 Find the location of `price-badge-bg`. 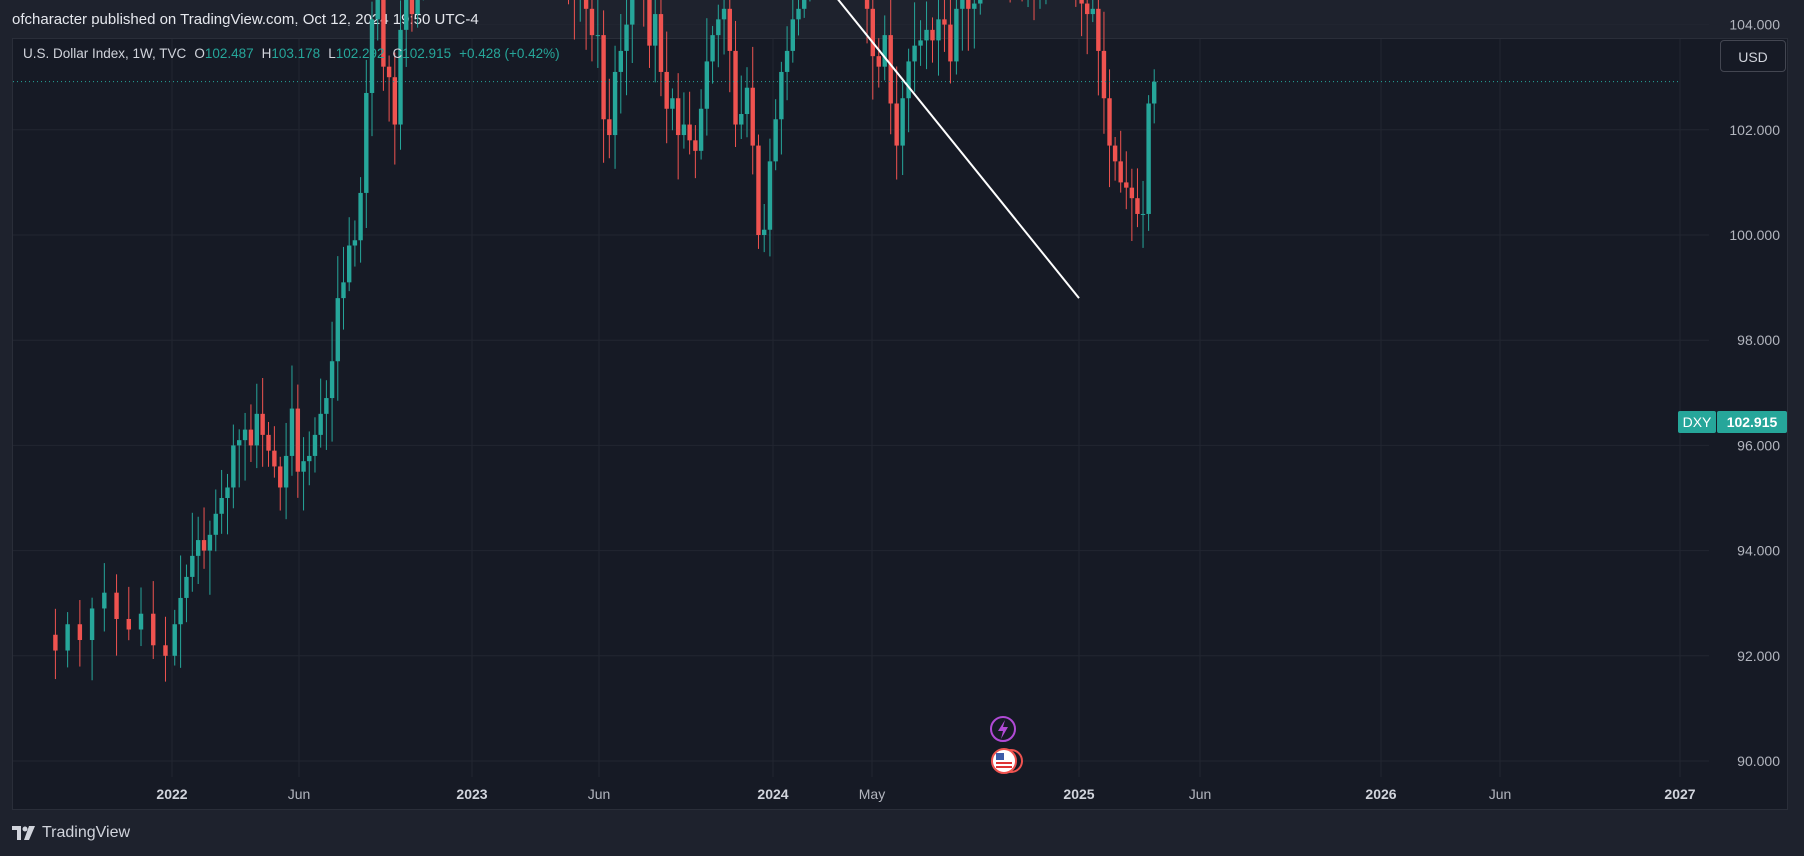

price-badge-bg is located at coordinates (1752, 422).